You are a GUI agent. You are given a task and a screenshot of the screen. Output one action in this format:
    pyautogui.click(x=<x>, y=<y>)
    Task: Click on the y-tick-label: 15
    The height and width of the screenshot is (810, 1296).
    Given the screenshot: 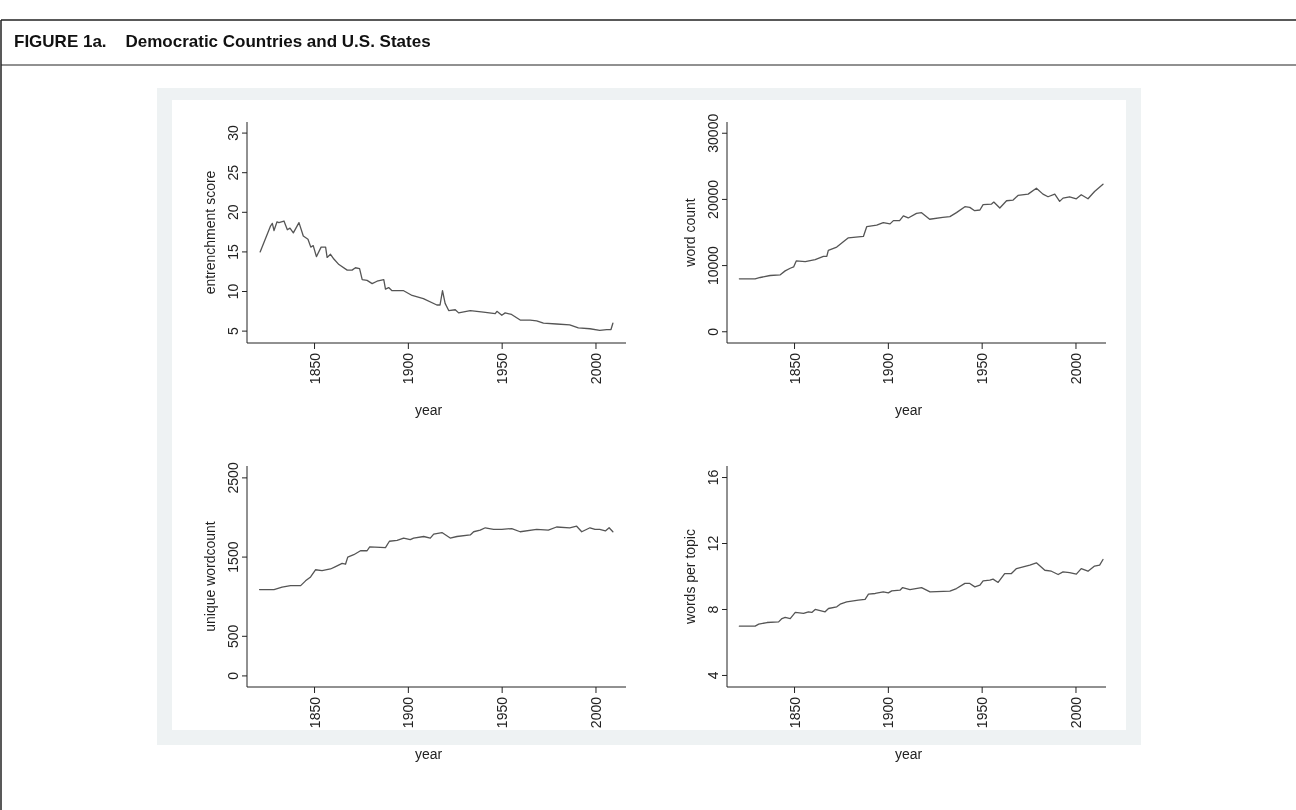 What is the action you would take?
    pyautogui.click(x=233, y=251)
    